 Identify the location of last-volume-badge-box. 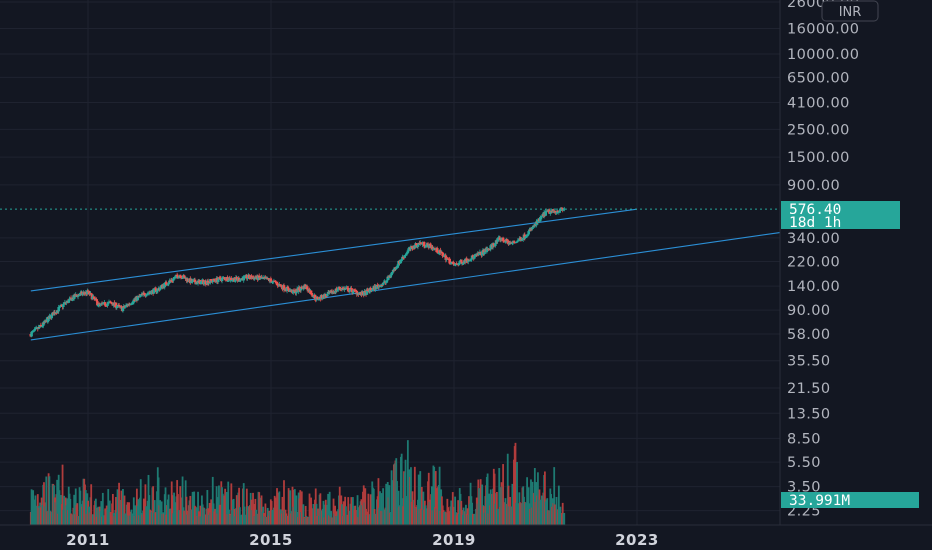
(850, 500).